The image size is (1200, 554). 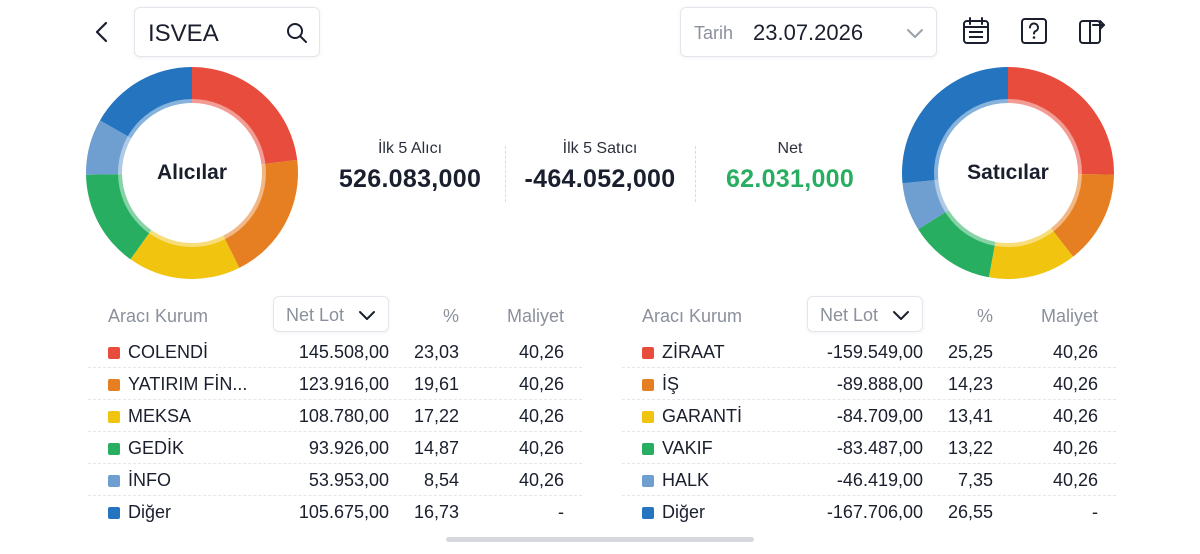 What do you see at coordinates (600, 539) in the screenshot?
I see `scroll-indicator` at bounding box center [600, 539].